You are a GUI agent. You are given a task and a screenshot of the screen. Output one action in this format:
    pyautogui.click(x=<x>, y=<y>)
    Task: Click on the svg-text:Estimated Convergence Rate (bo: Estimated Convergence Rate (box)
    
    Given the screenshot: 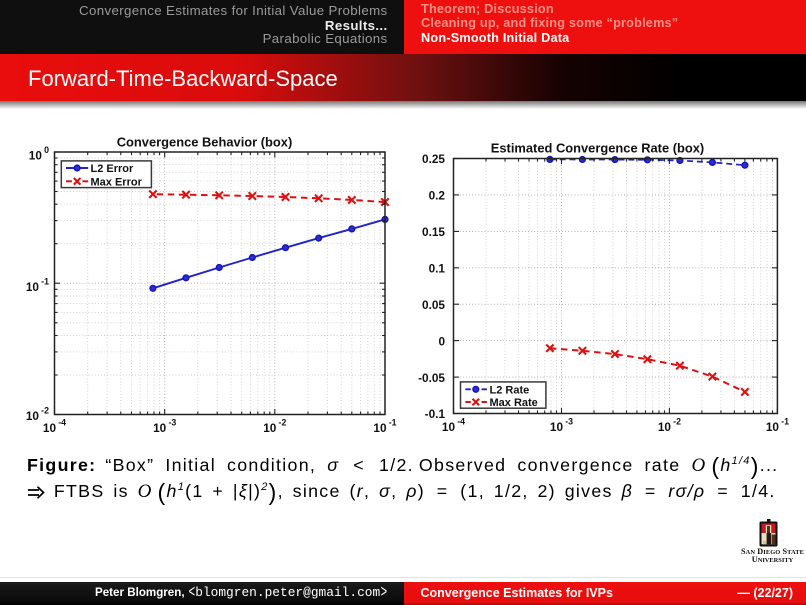 What is the action you would take?
    pyautogui.click(x=597, y=148)
    